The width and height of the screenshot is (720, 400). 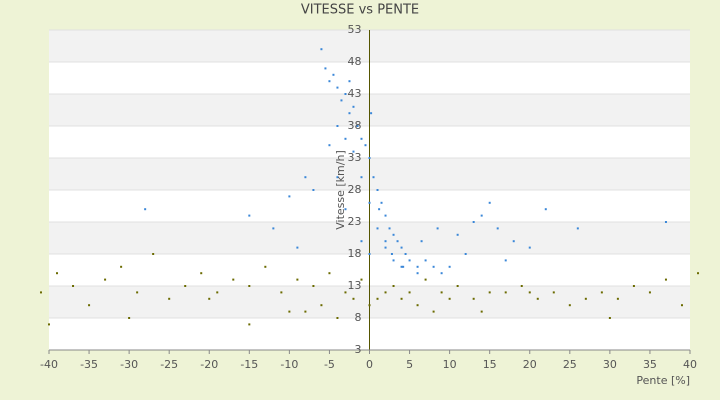 I want to click on x-axis-title: Pente [%], so click(x=663, y=380).